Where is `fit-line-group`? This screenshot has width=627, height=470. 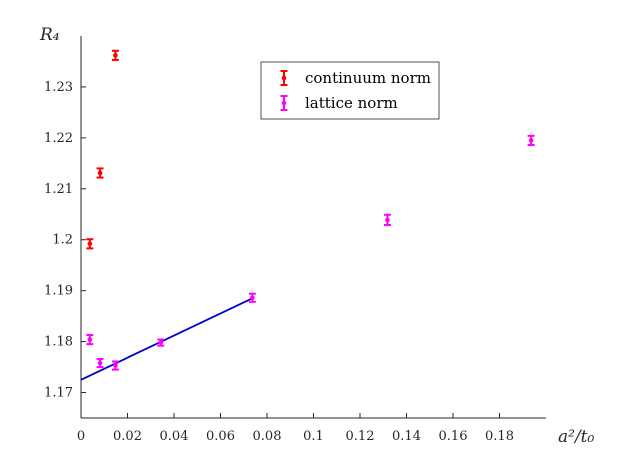 fit-line-group is located at coordinates (166, 339).